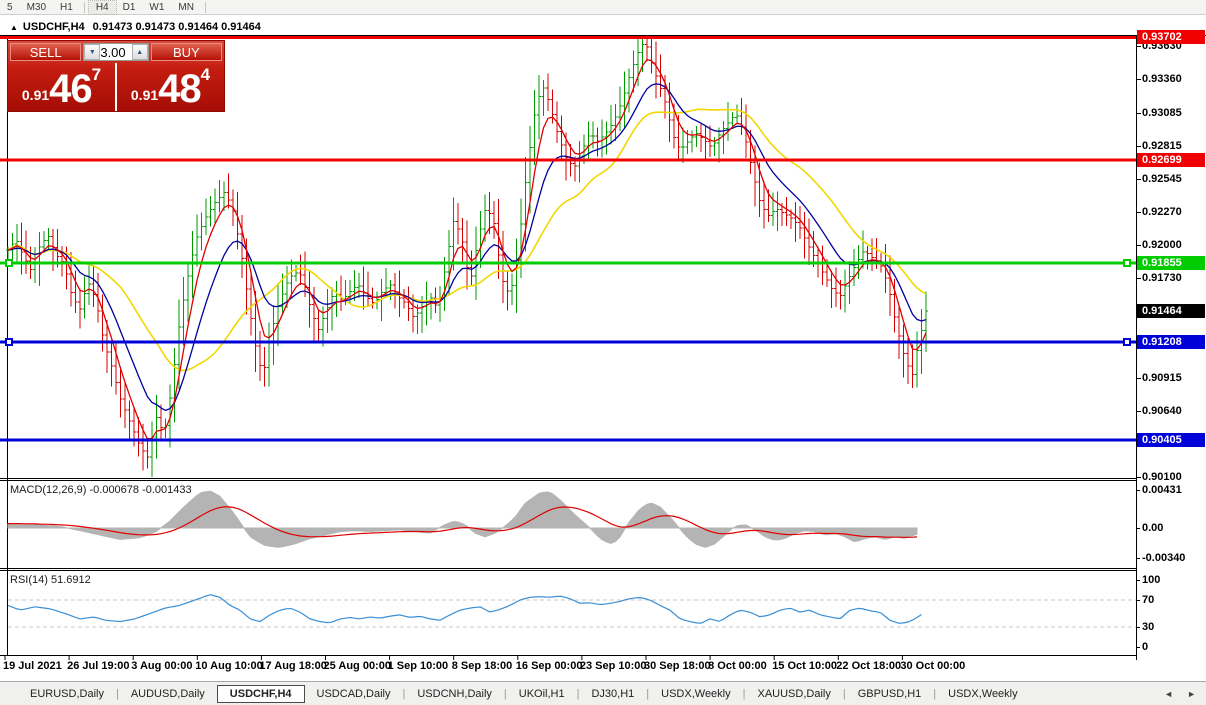  I want to click on level-price-label: 0.93702, so click(1171, 37).